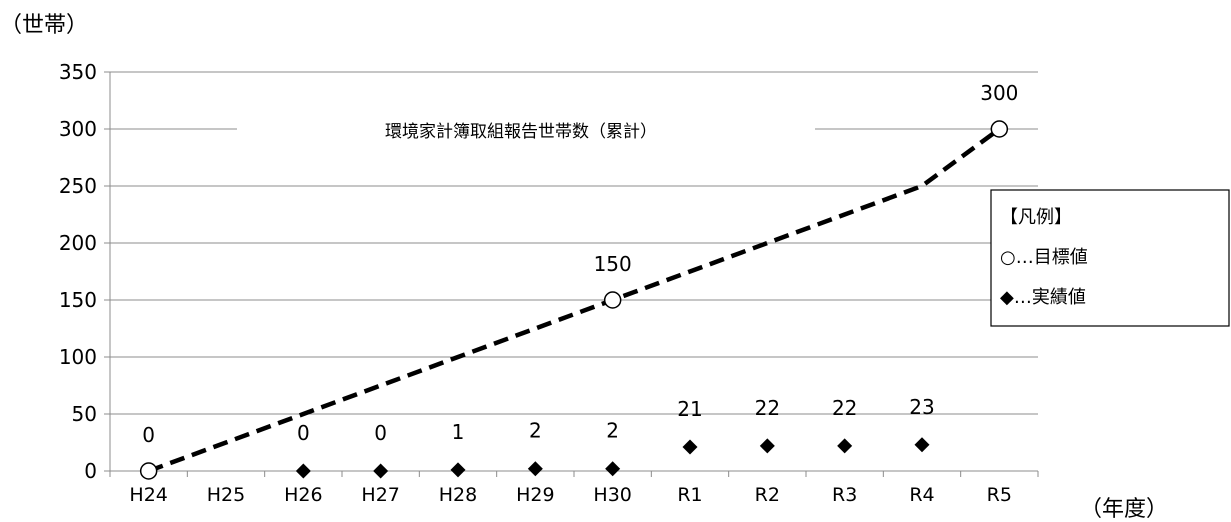 Image resolution: width=1231 pixels, height=522 pixels. Describe the element at coordinates (570, 495) in the screenshot. I see `x-tick-labels: H24 H25 H26 H27 H28 H29 H30 R1 R2 R3 R4 R5` at that location.